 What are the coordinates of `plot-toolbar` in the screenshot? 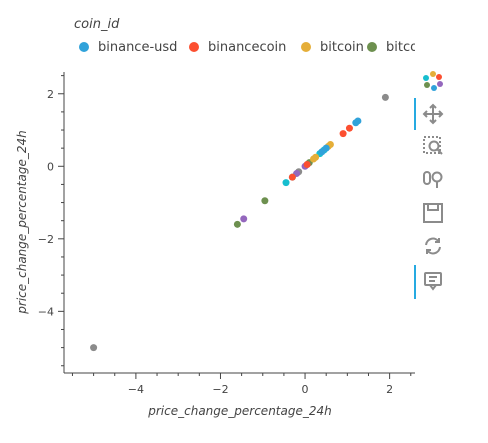 It's located at (432, 191).